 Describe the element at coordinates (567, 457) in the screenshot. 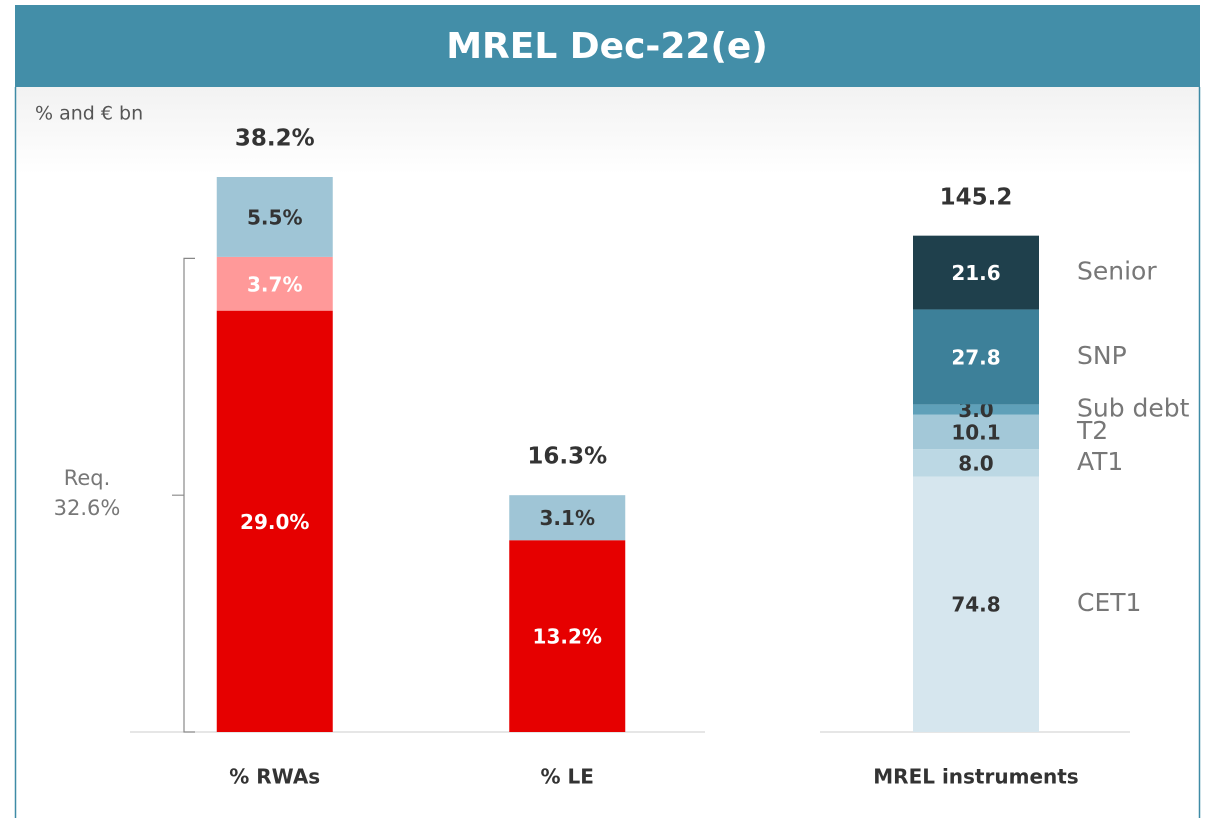

I see `total-label: 16.3%` at that location.